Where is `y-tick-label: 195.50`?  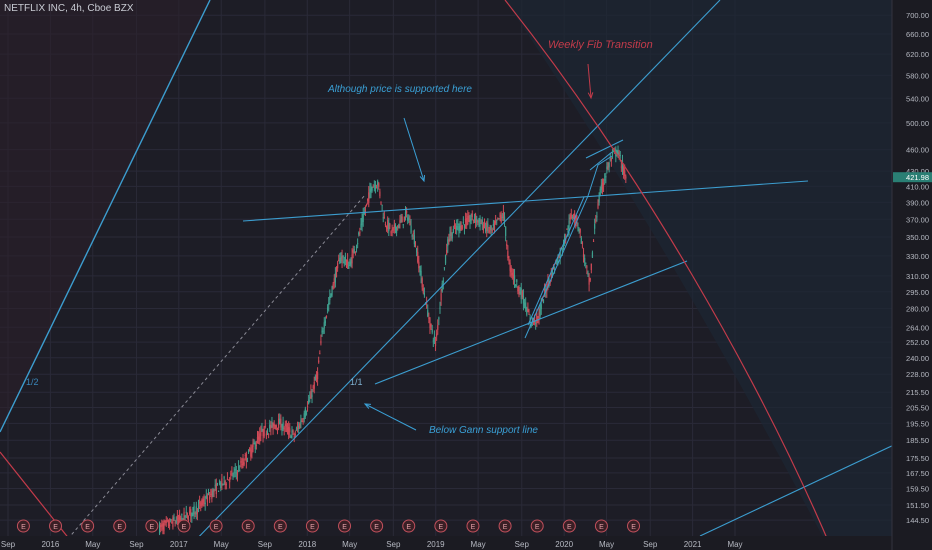
y-tick-label: 195.50 is located at coordinates (917, 423).